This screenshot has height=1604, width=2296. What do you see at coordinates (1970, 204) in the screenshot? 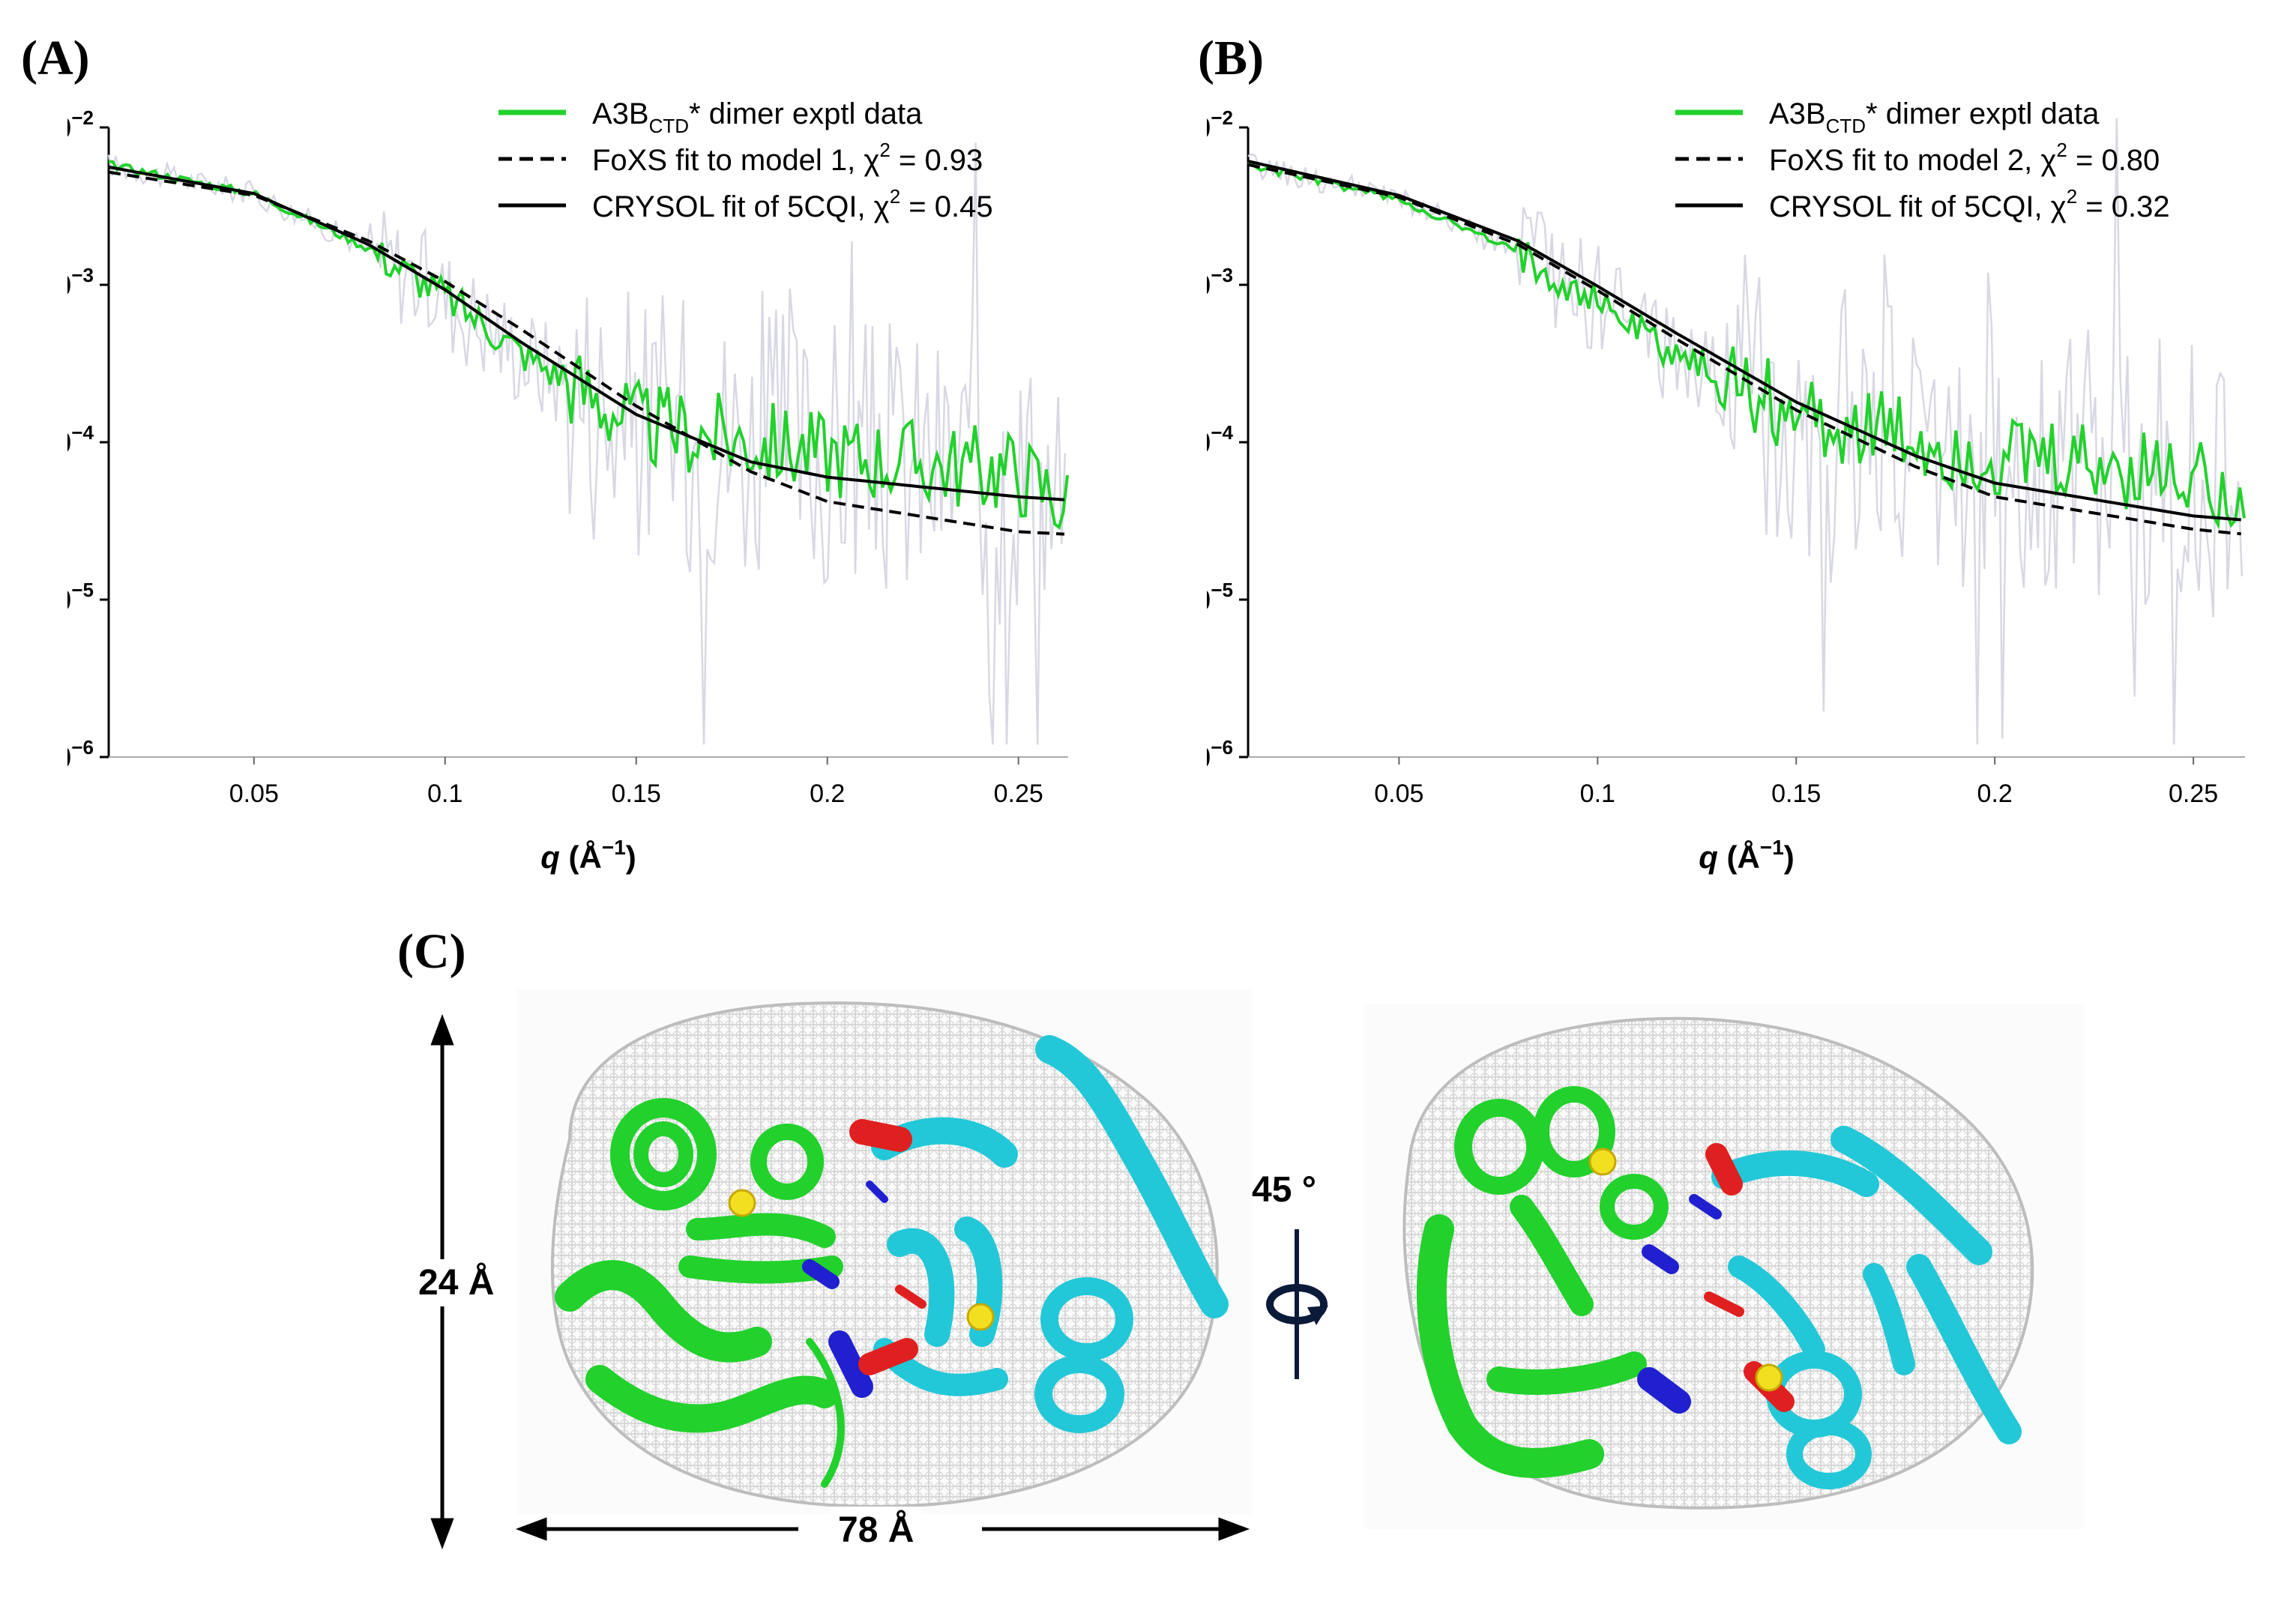
I see `legend-entry: CRYSOL fit of 5CQI, χ2 = 0.32` at bounding box center [1970, 204].